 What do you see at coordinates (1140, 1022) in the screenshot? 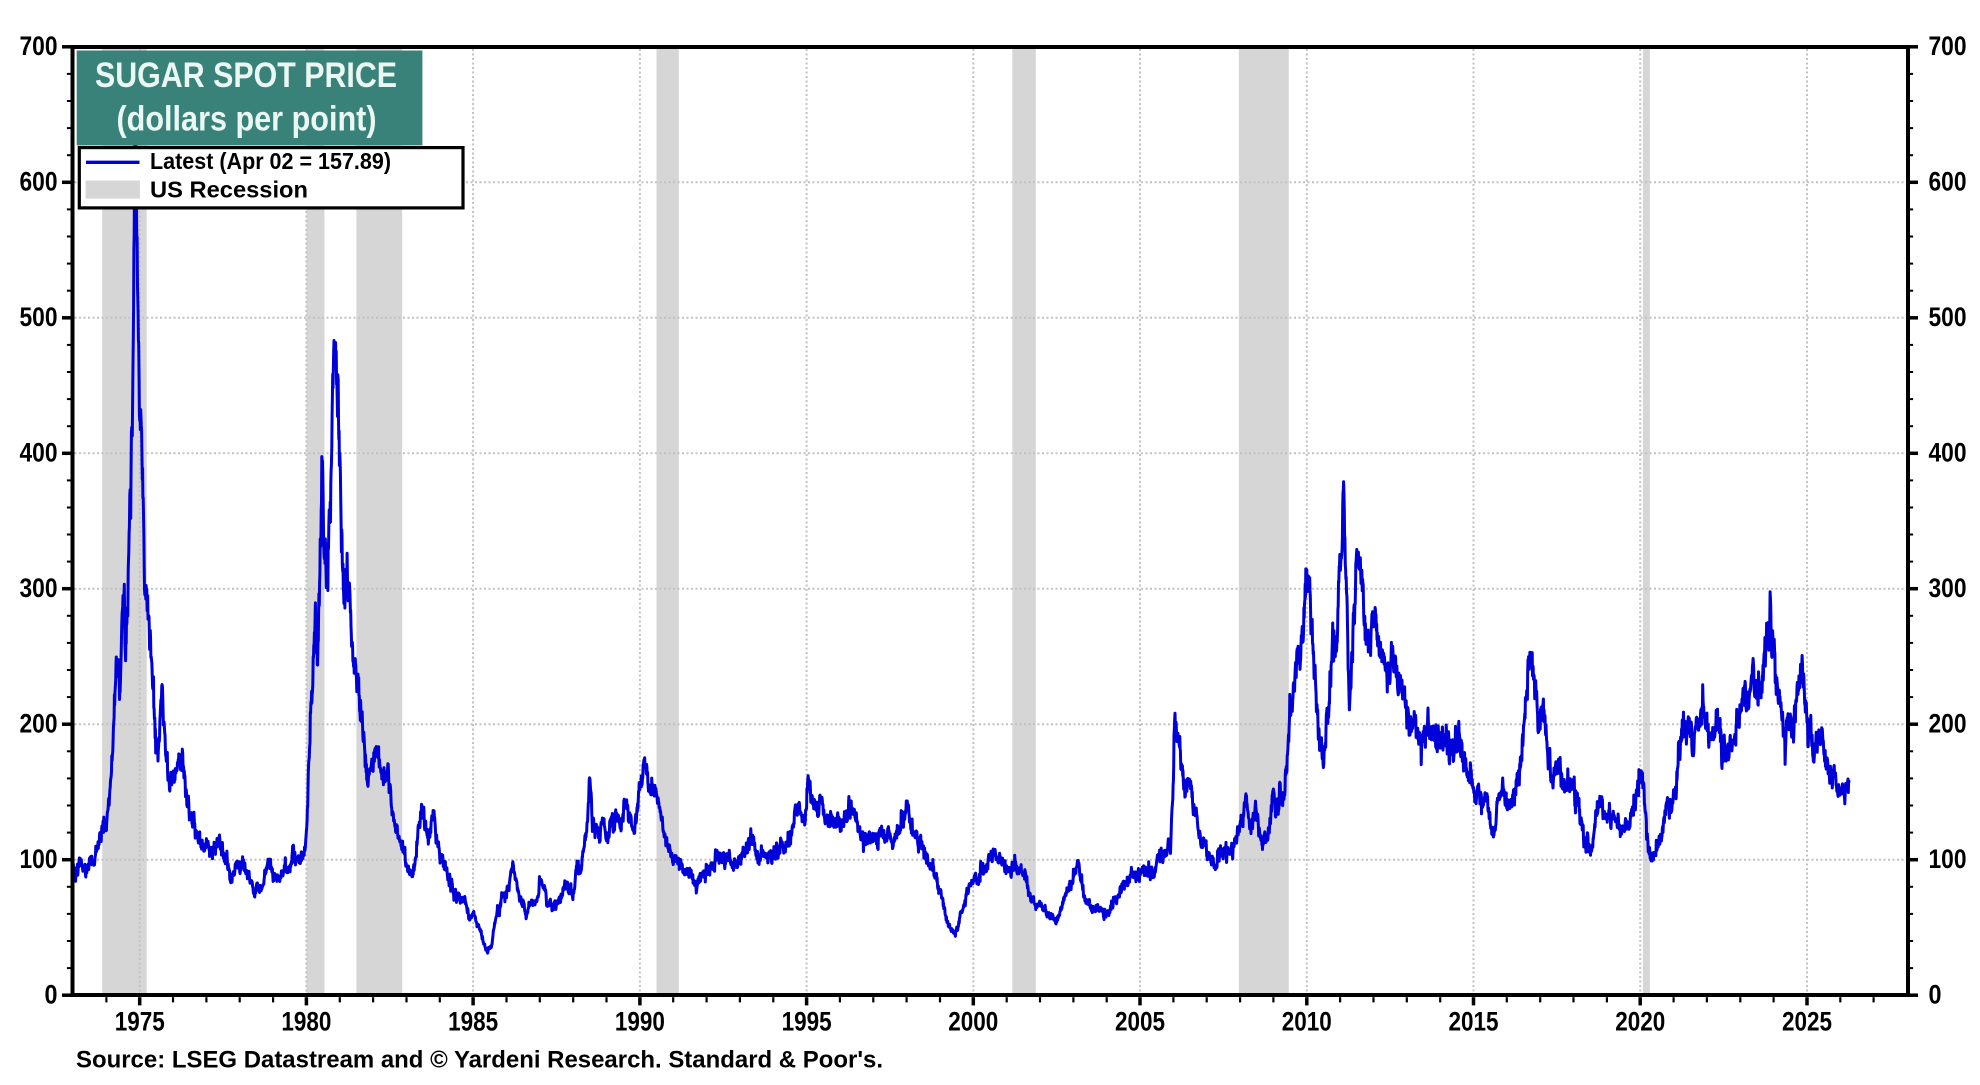
I see `svg-text: 2005` at bounding box center [1140, 1022].